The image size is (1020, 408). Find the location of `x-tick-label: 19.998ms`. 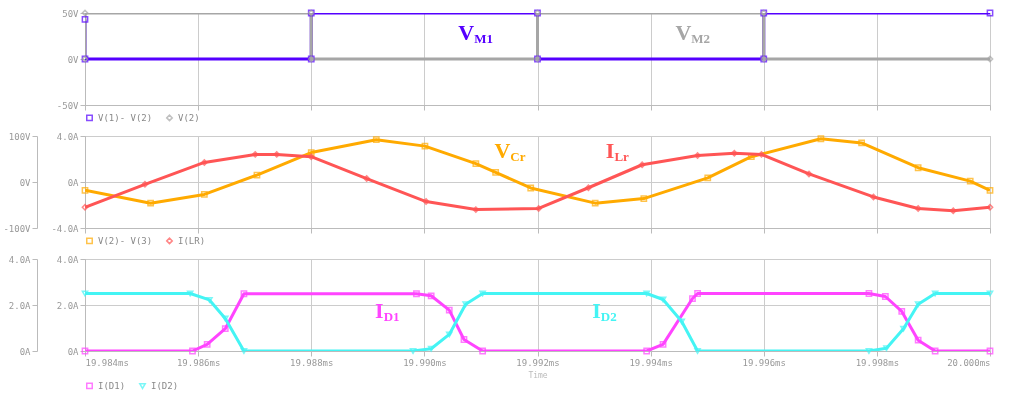

x-tick-label: 19.998ms is located at coordinates (877, 362).